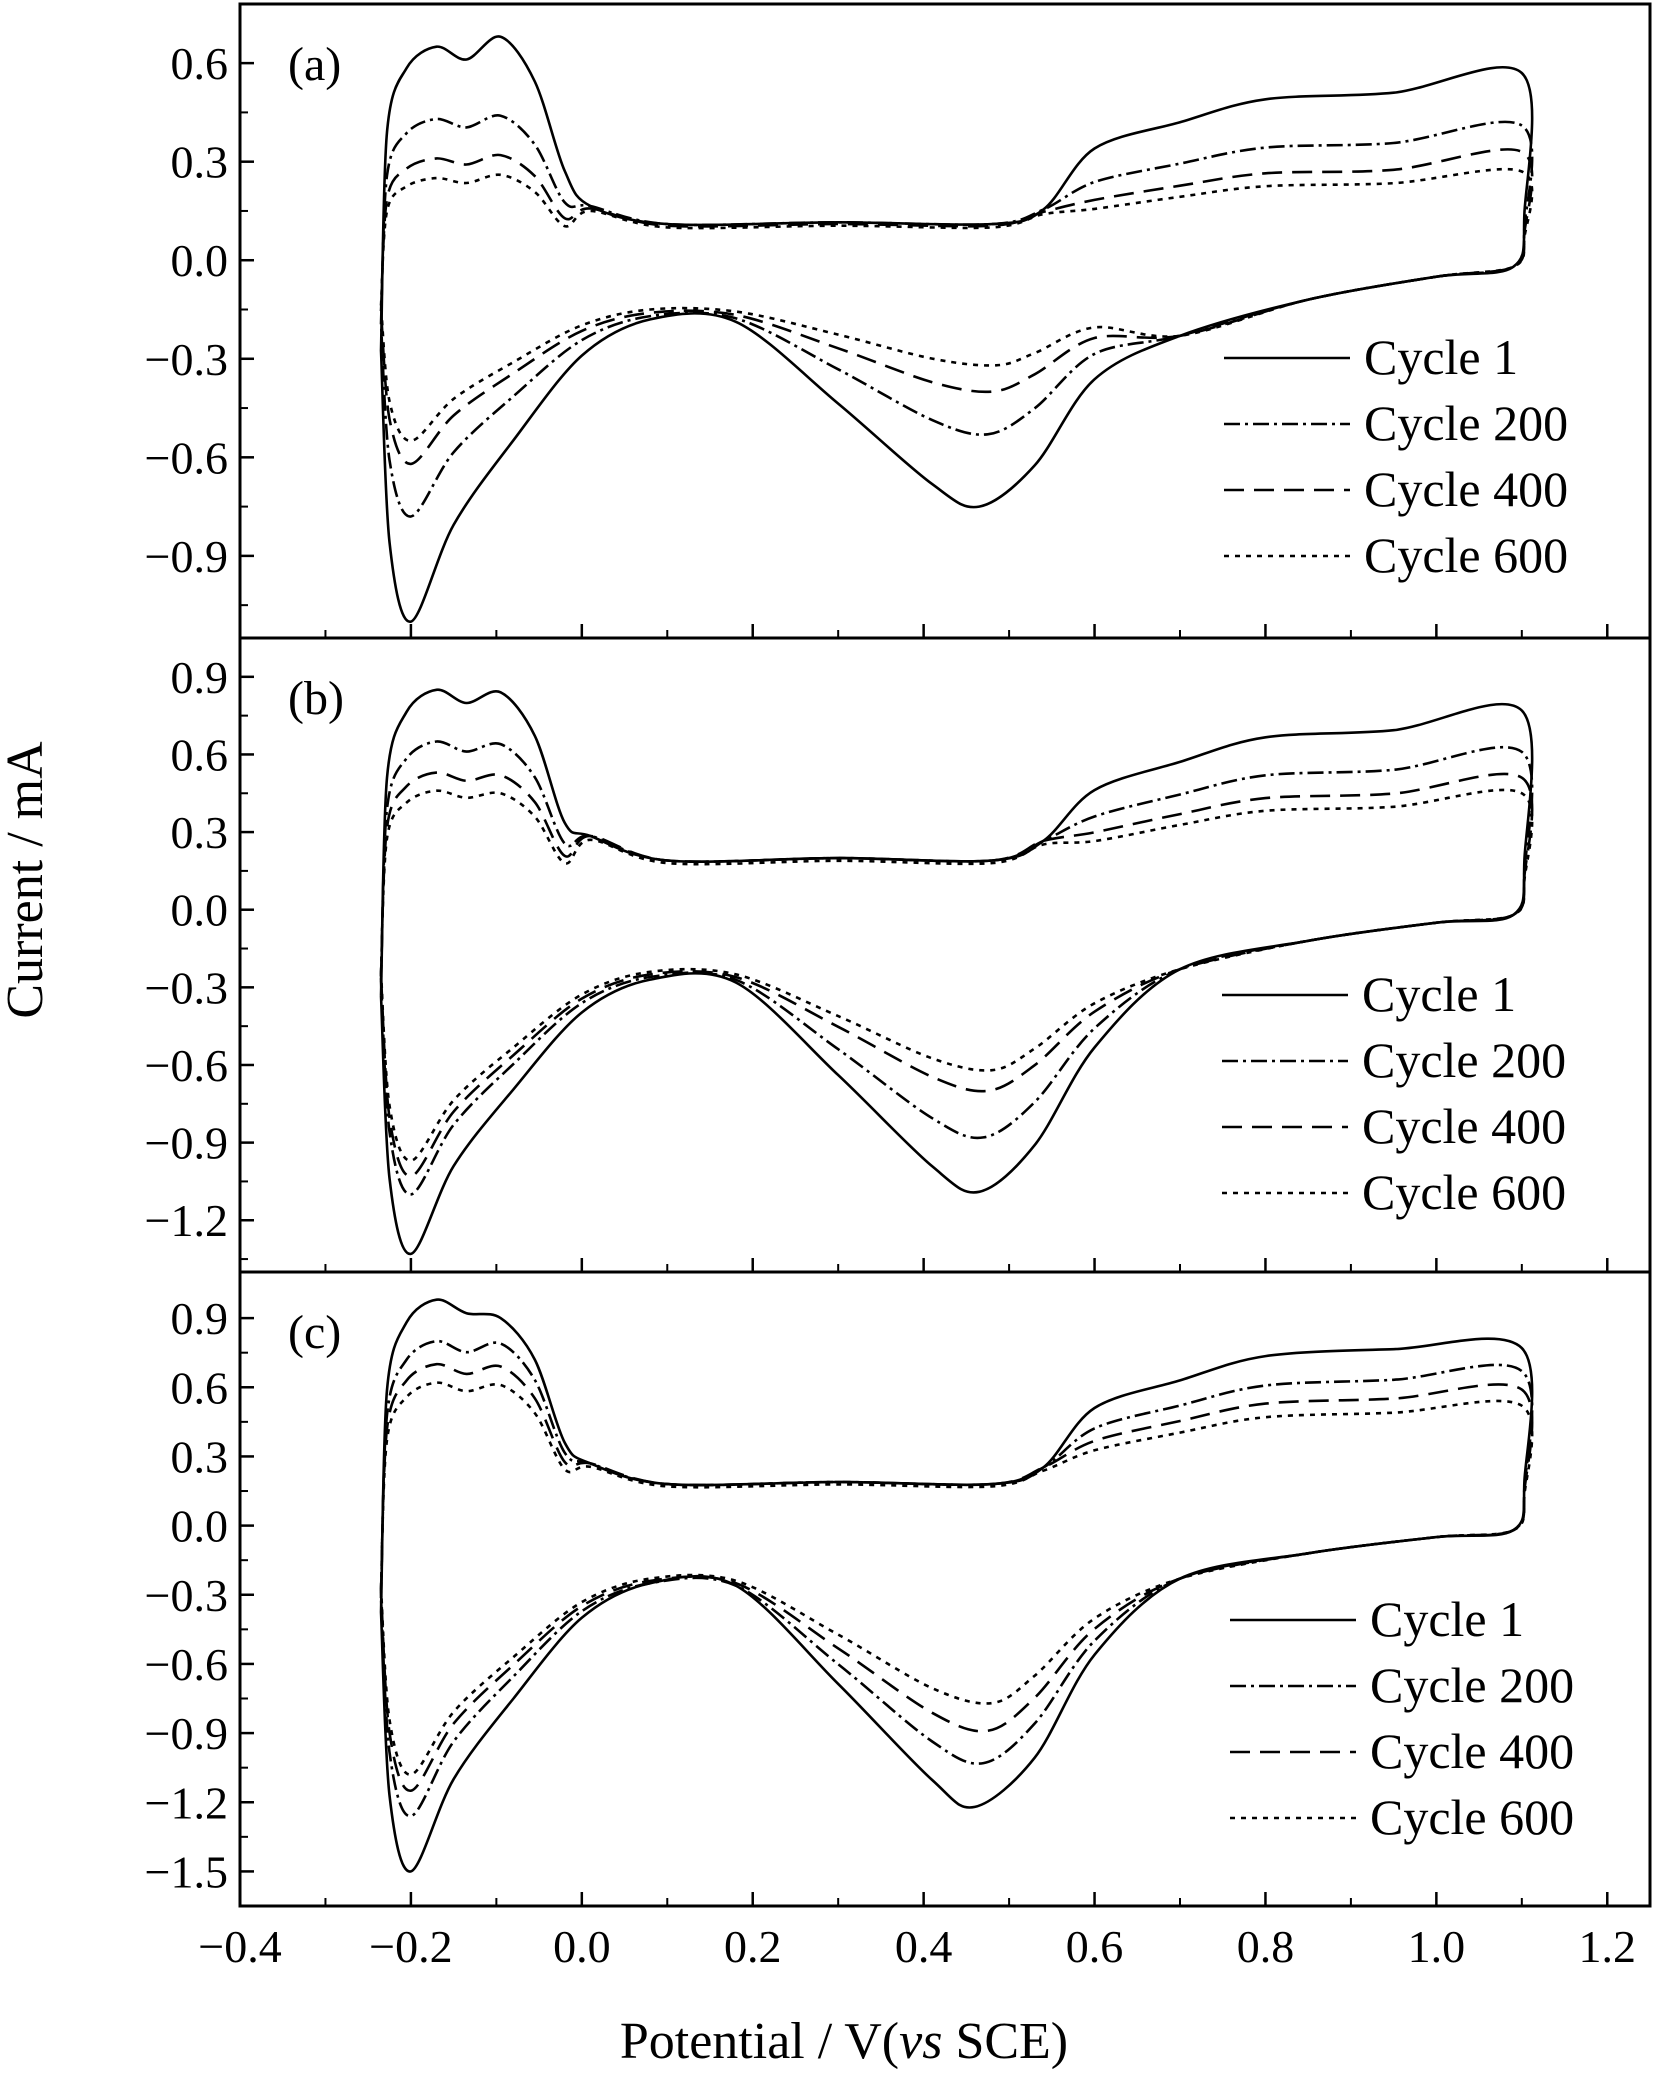  What do you see at coordinates (1005, 2041) in the screenshot?
I see `x-axis-label-part-2: SCE)` at bounding box center [1005, 2041].